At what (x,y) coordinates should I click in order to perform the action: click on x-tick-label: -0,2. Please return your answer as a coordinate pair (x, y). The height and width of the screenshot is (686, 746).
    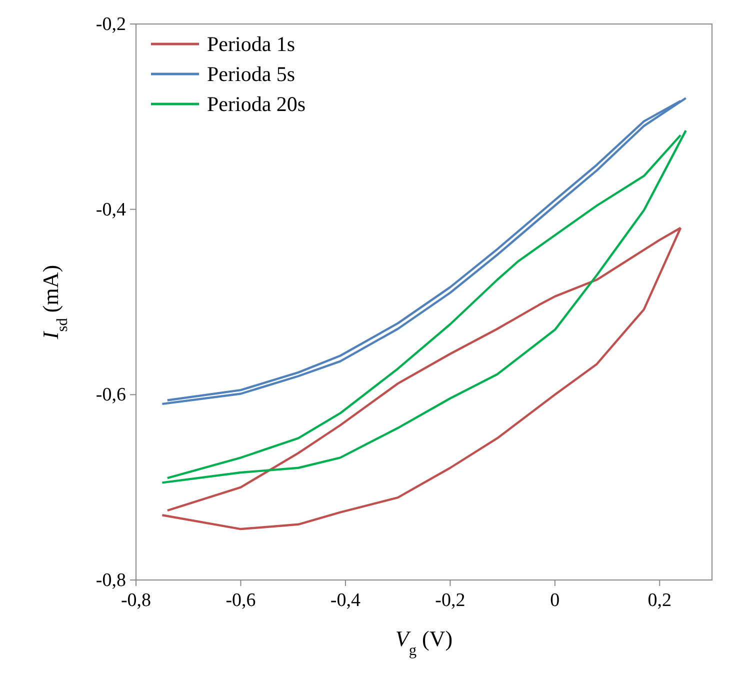
    Looking at the image, I should click on (450, 600).